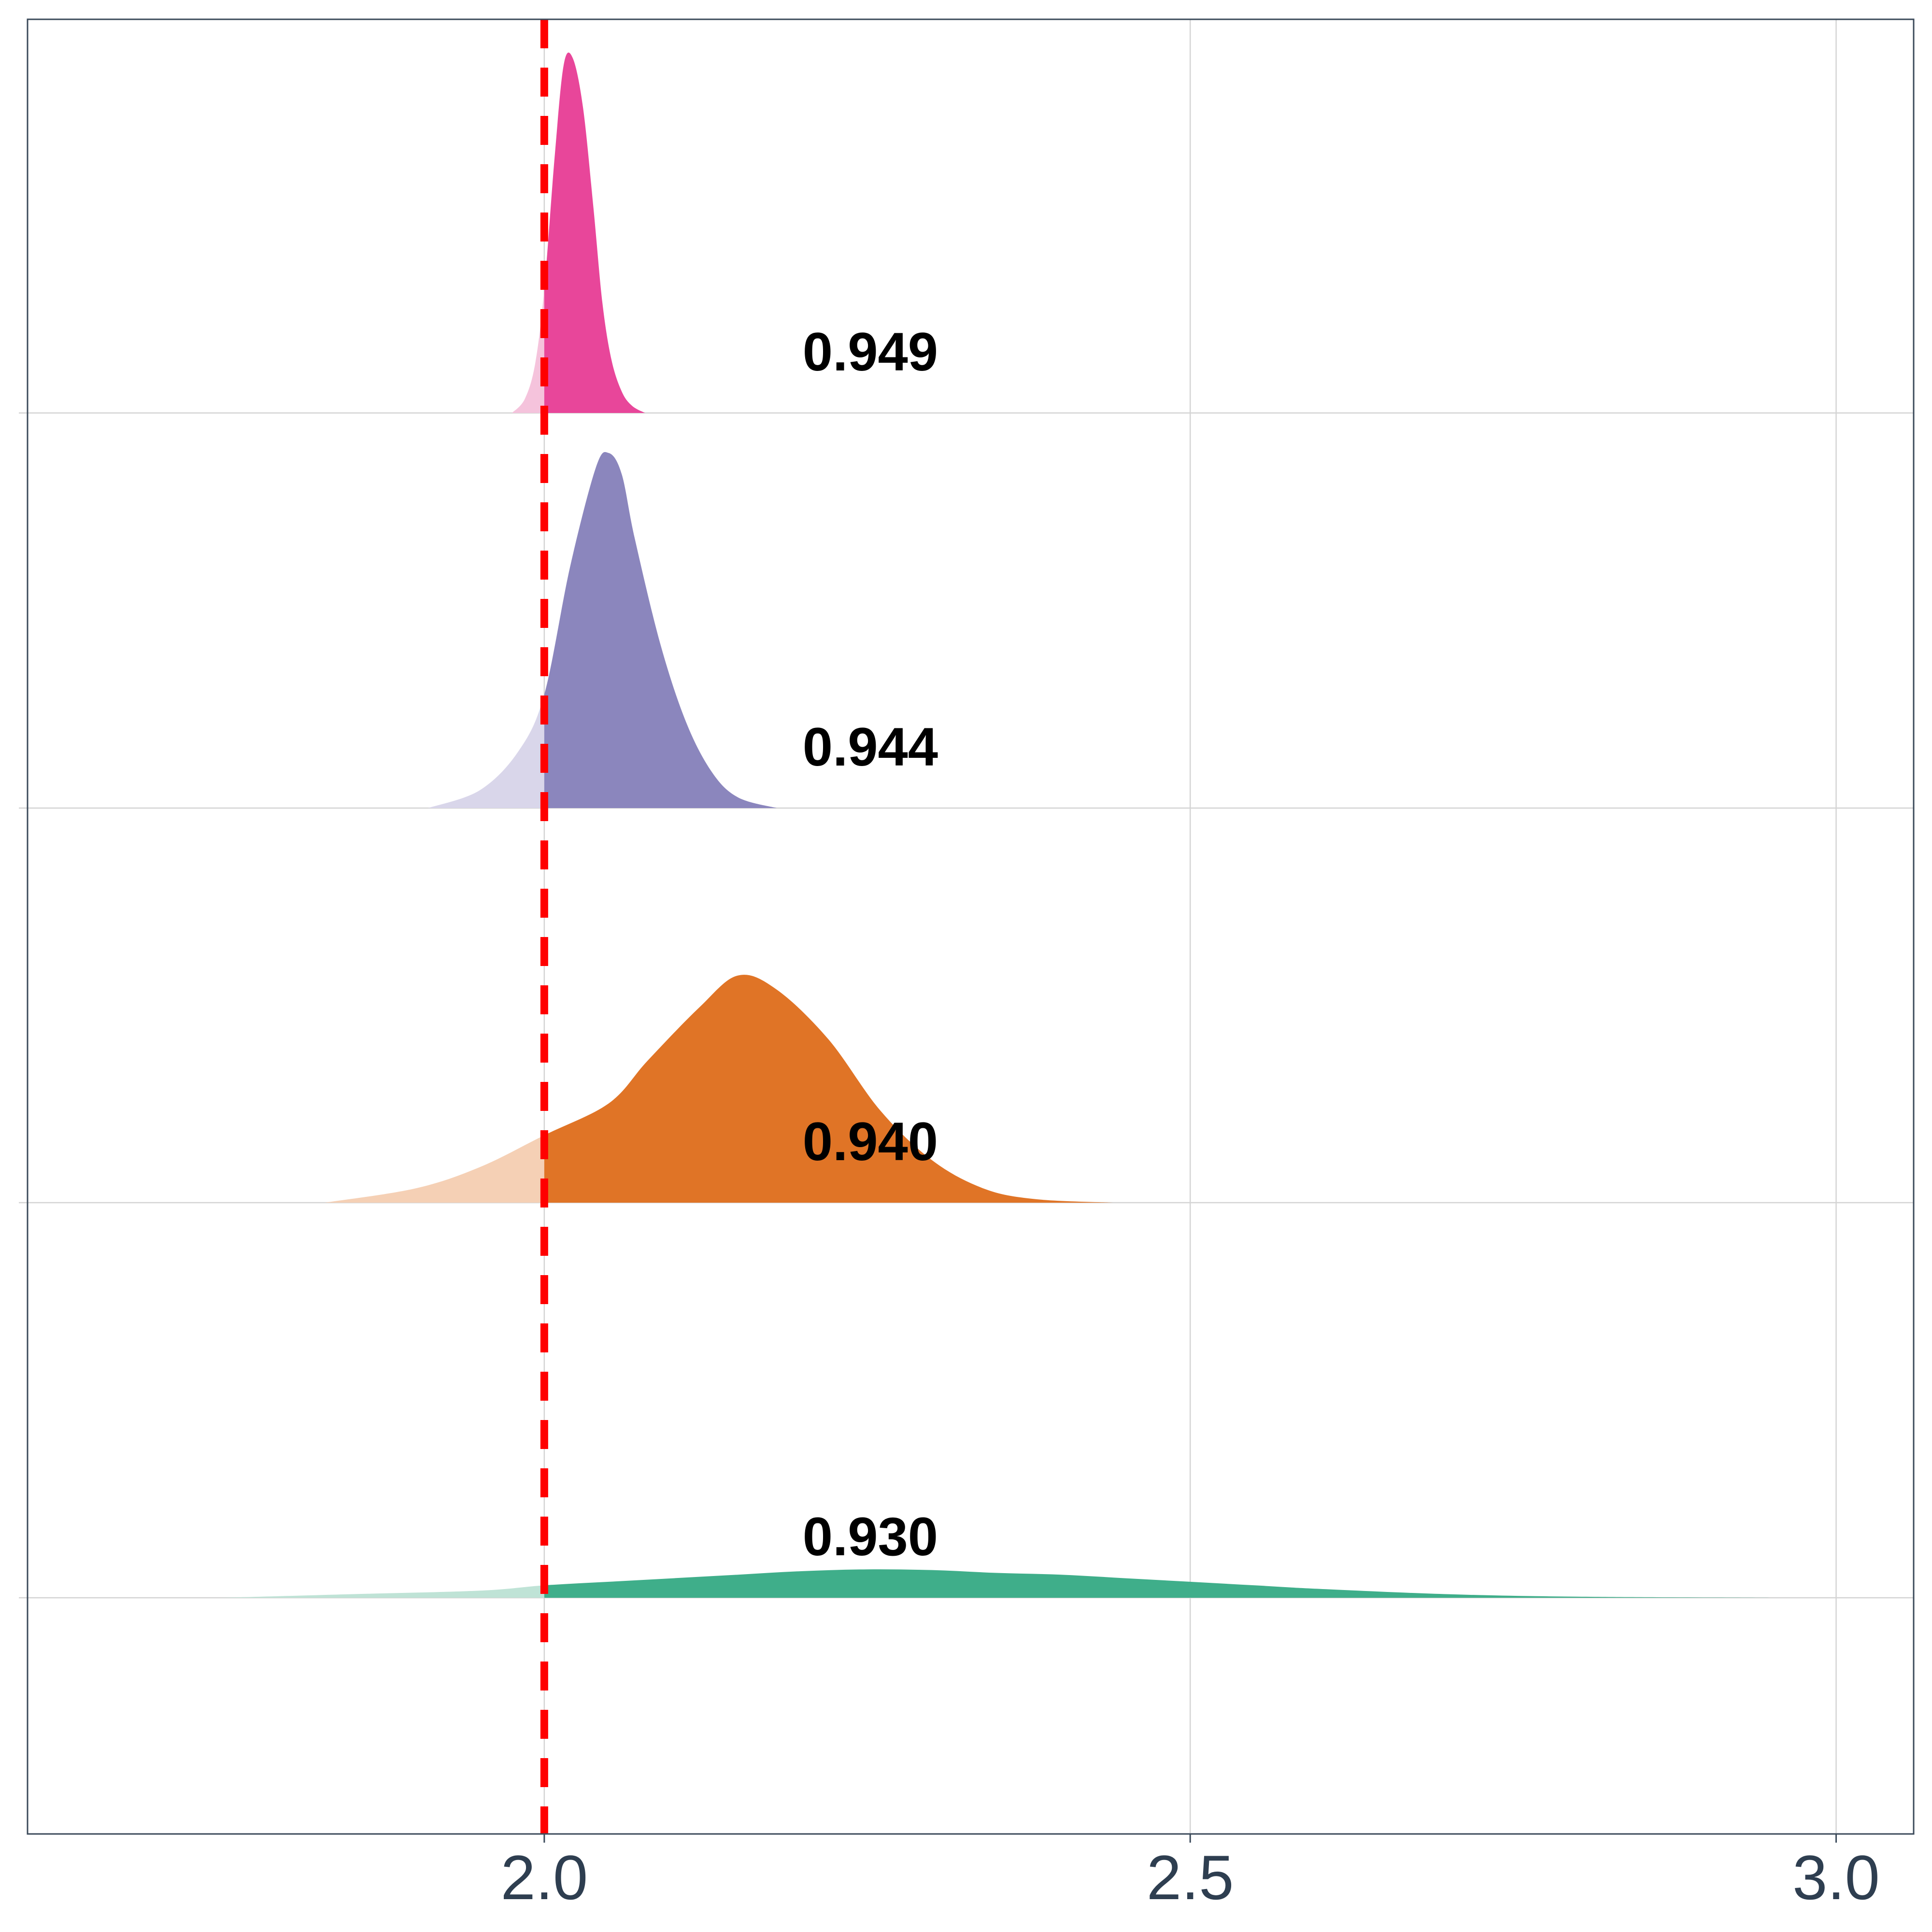 Image resolution: width=1932 pixels, height=1932 pixels. Describe the element at coordinates (1190, 1877) in the screenshot. I see `x-tick-label-1: 2.5` at that location.